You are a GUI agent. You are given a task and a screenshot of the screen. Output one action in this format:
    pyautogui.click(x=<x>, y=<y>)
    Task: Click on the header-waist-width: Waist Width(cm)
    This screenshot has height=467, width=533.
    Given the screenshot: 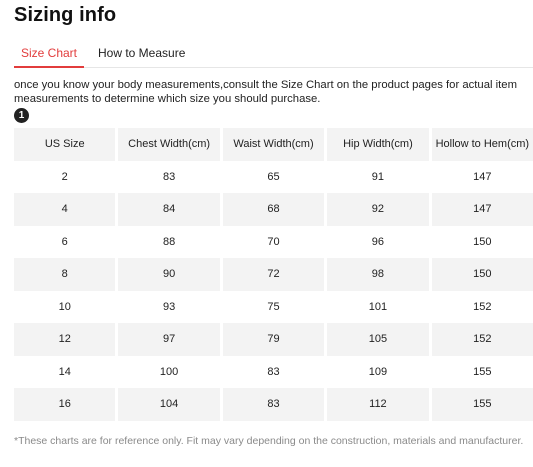 What is the action you would take?
    pyautogui.click(x=273, y=144)
    